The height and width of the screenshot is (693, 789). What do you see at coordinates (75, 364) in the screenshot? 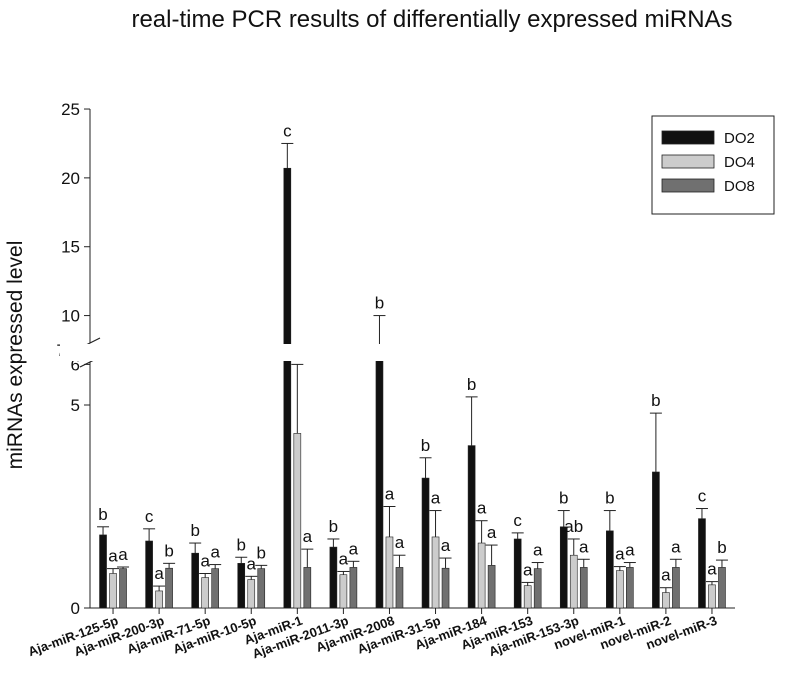
I see `y-tick-label: 6` at bounding box center [75, 364].